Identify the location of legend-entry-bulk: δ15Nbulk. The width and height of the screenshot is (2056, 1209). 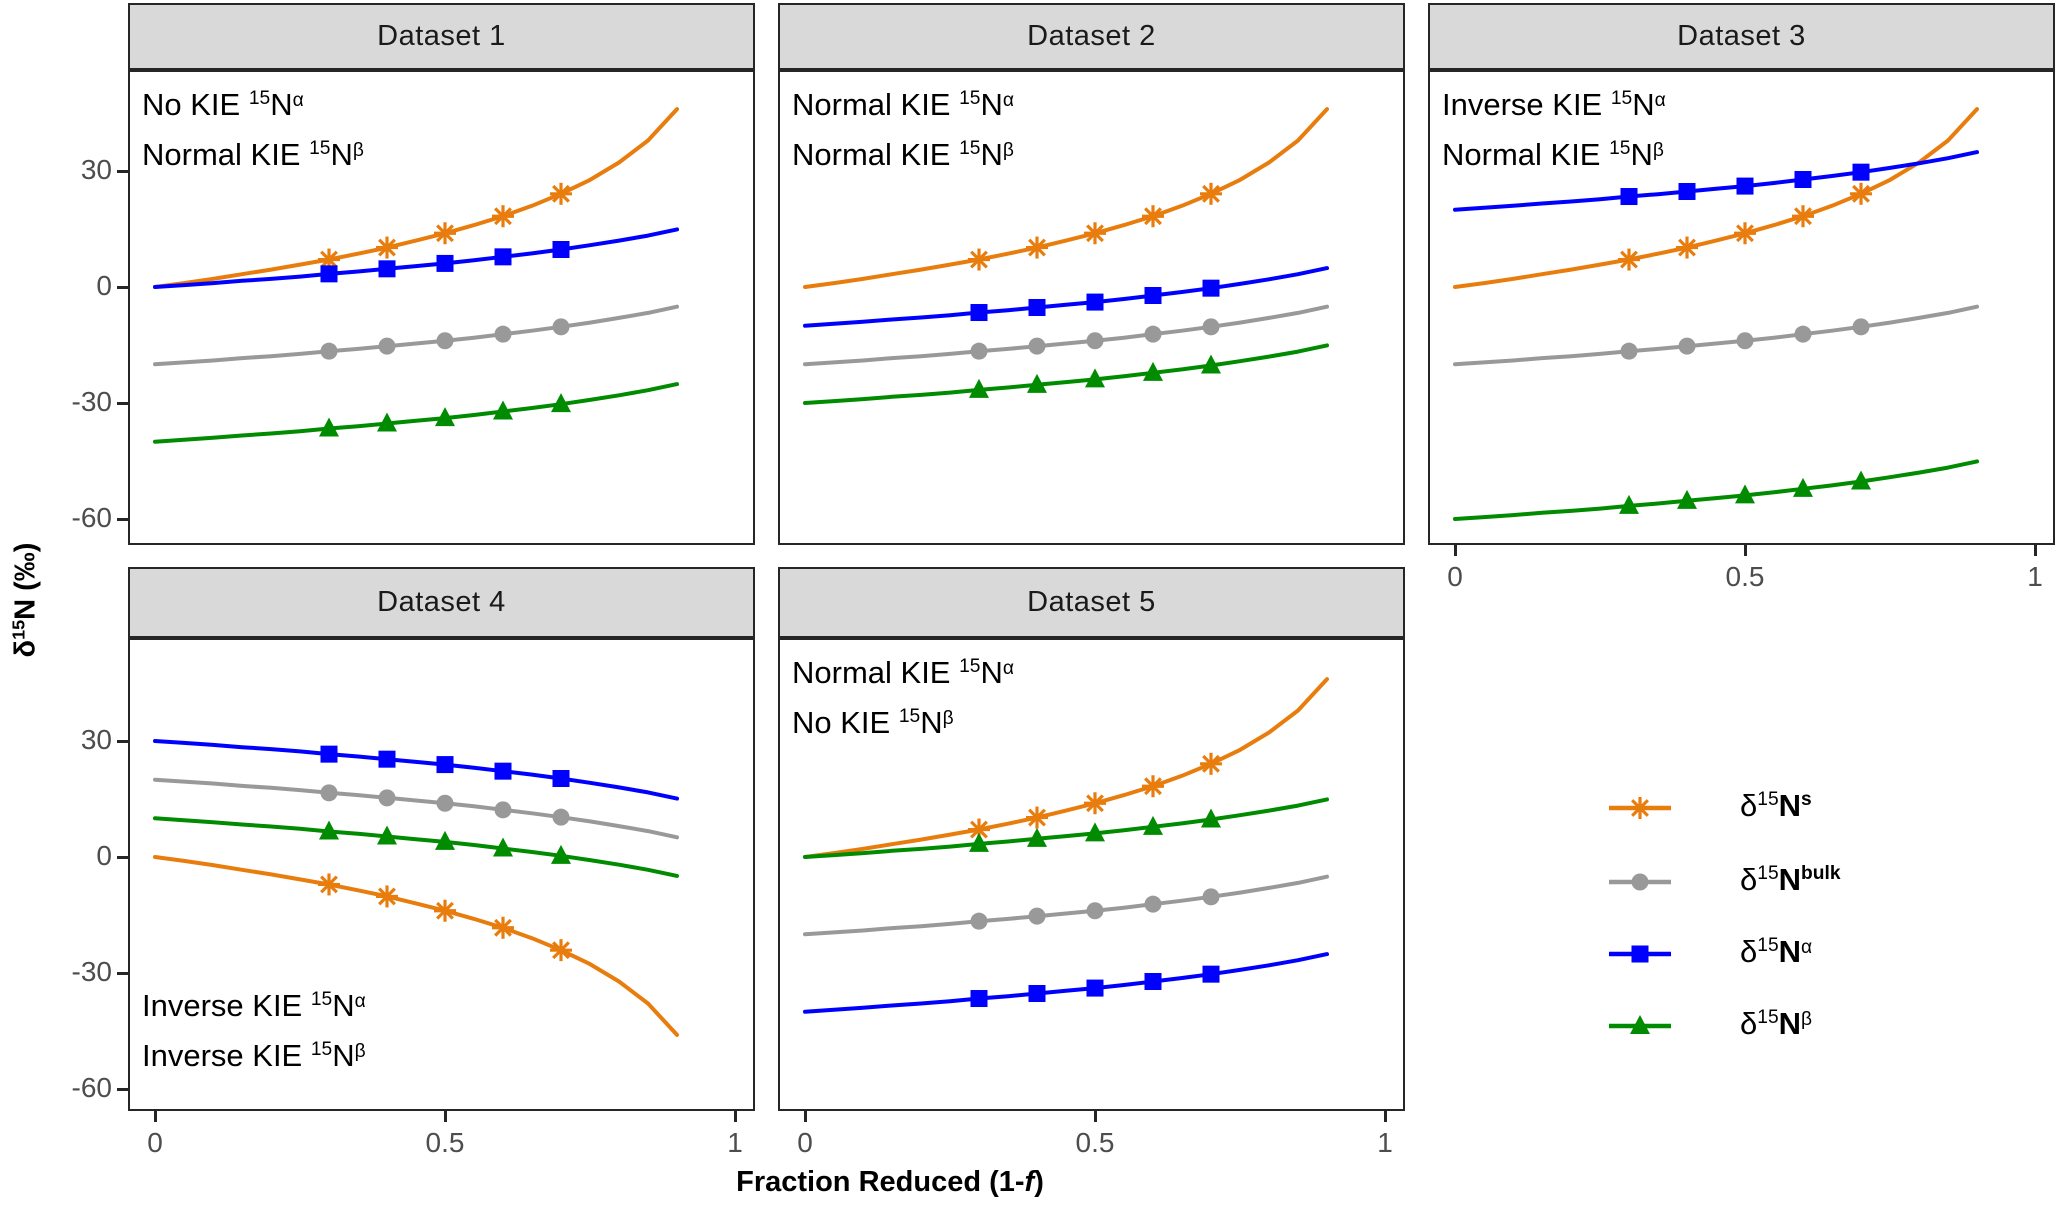
(1728, 882).